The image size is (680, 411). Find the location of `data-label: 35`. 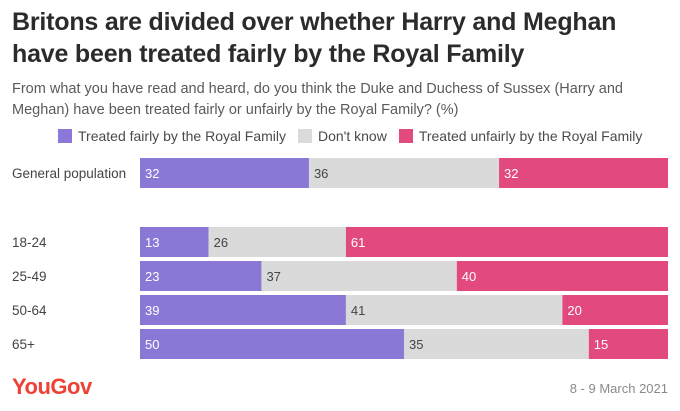

data-label: 35 is located at coordinates (416, 344).